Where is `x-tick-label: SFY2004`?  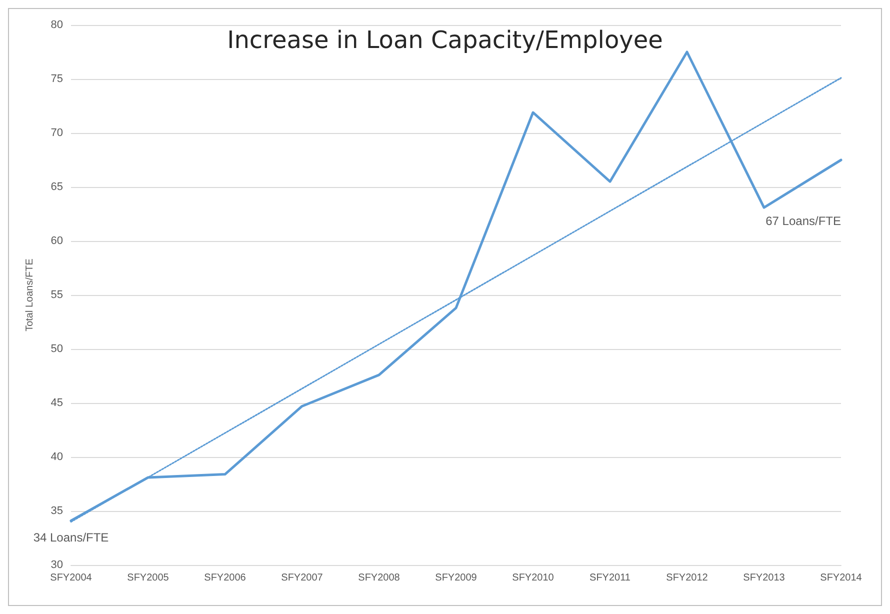
x-tick-label: SFY2004 is located at coordinates (71, 578).